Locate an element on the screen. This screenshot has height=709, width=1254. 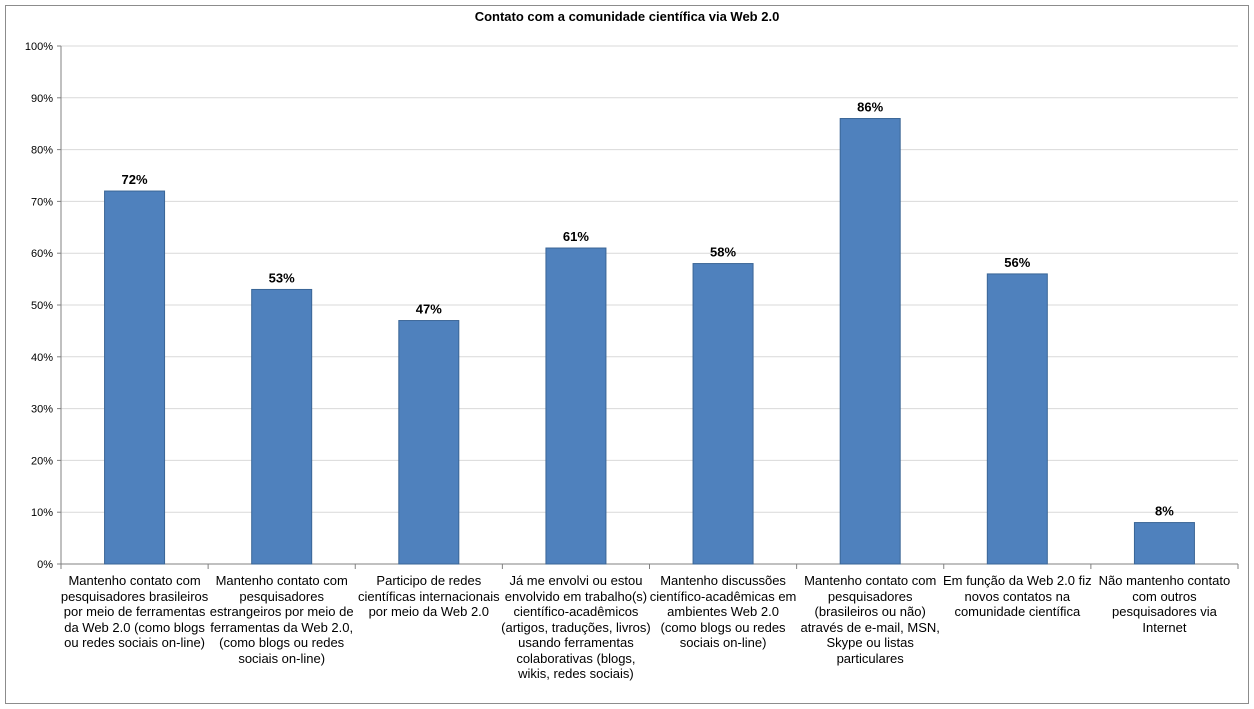
data-label: 58% is located at coordinates (723, 252).